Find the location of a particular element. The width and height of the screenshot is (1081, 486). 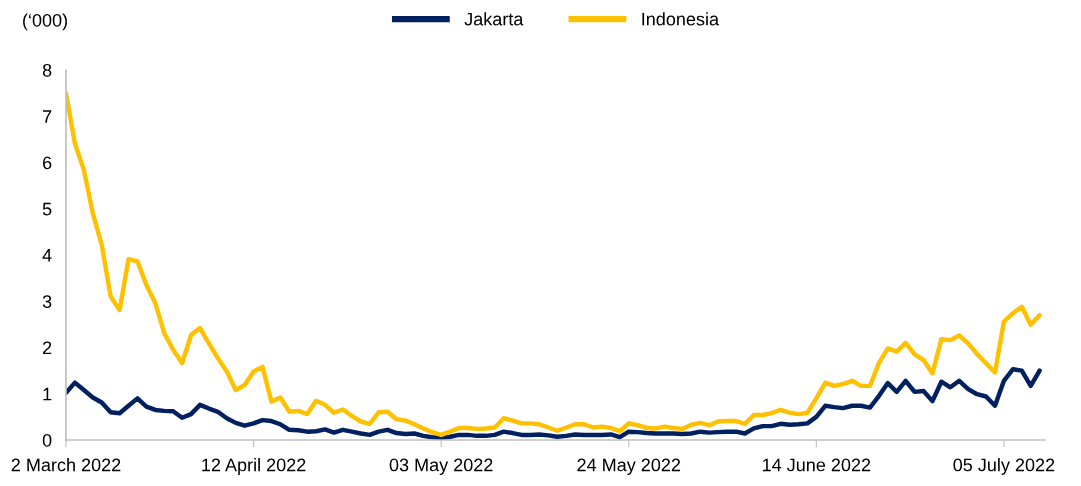

x-tick-label: 2 March 2022 is located at coordinates (66, 465).